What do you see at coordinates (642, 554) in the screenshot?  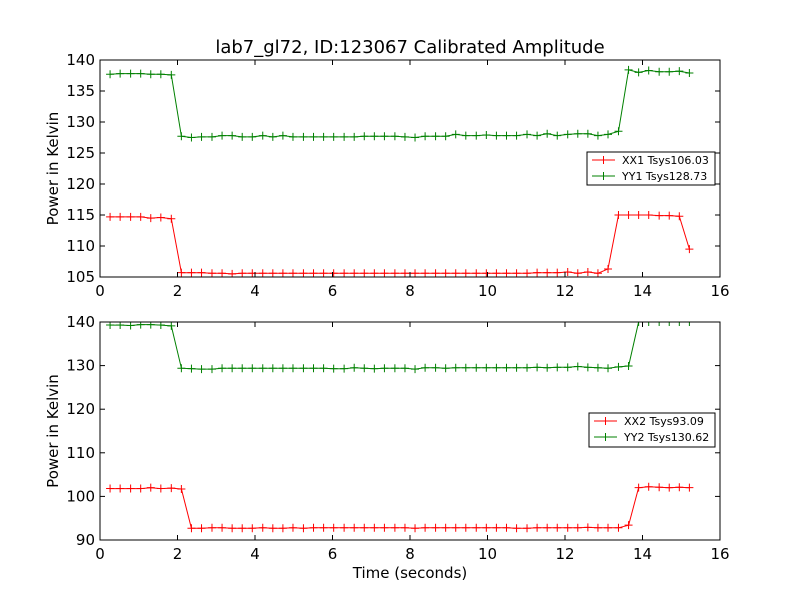 I see `x-tick-label: 14` at bounding box center [642, 554].